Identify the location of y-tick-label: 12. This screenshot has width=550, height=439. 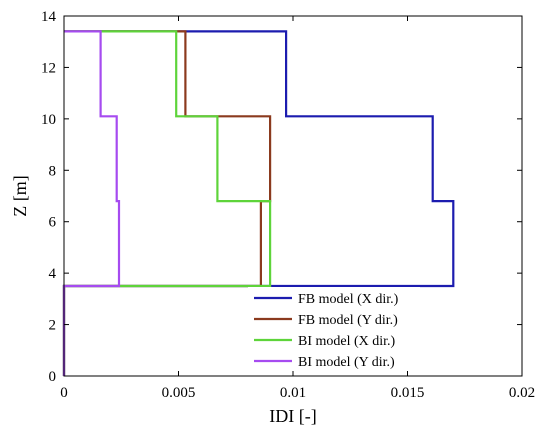
(48, 68).